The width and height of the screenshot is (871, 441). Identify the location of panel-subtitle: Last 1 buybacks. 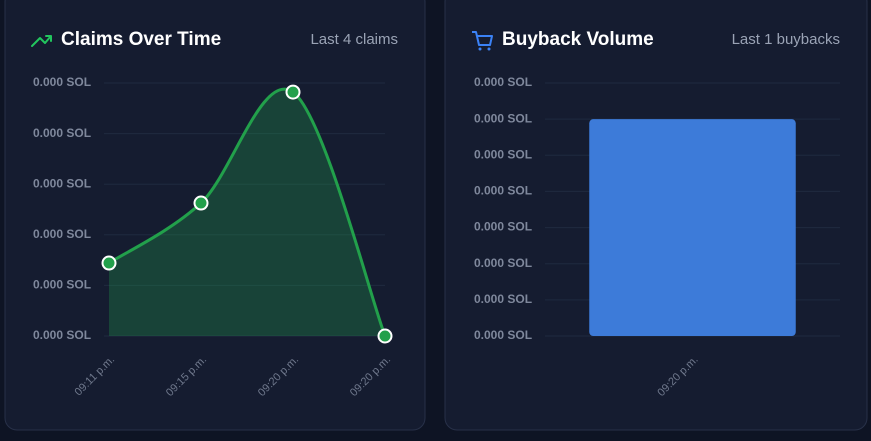
(786, 39).